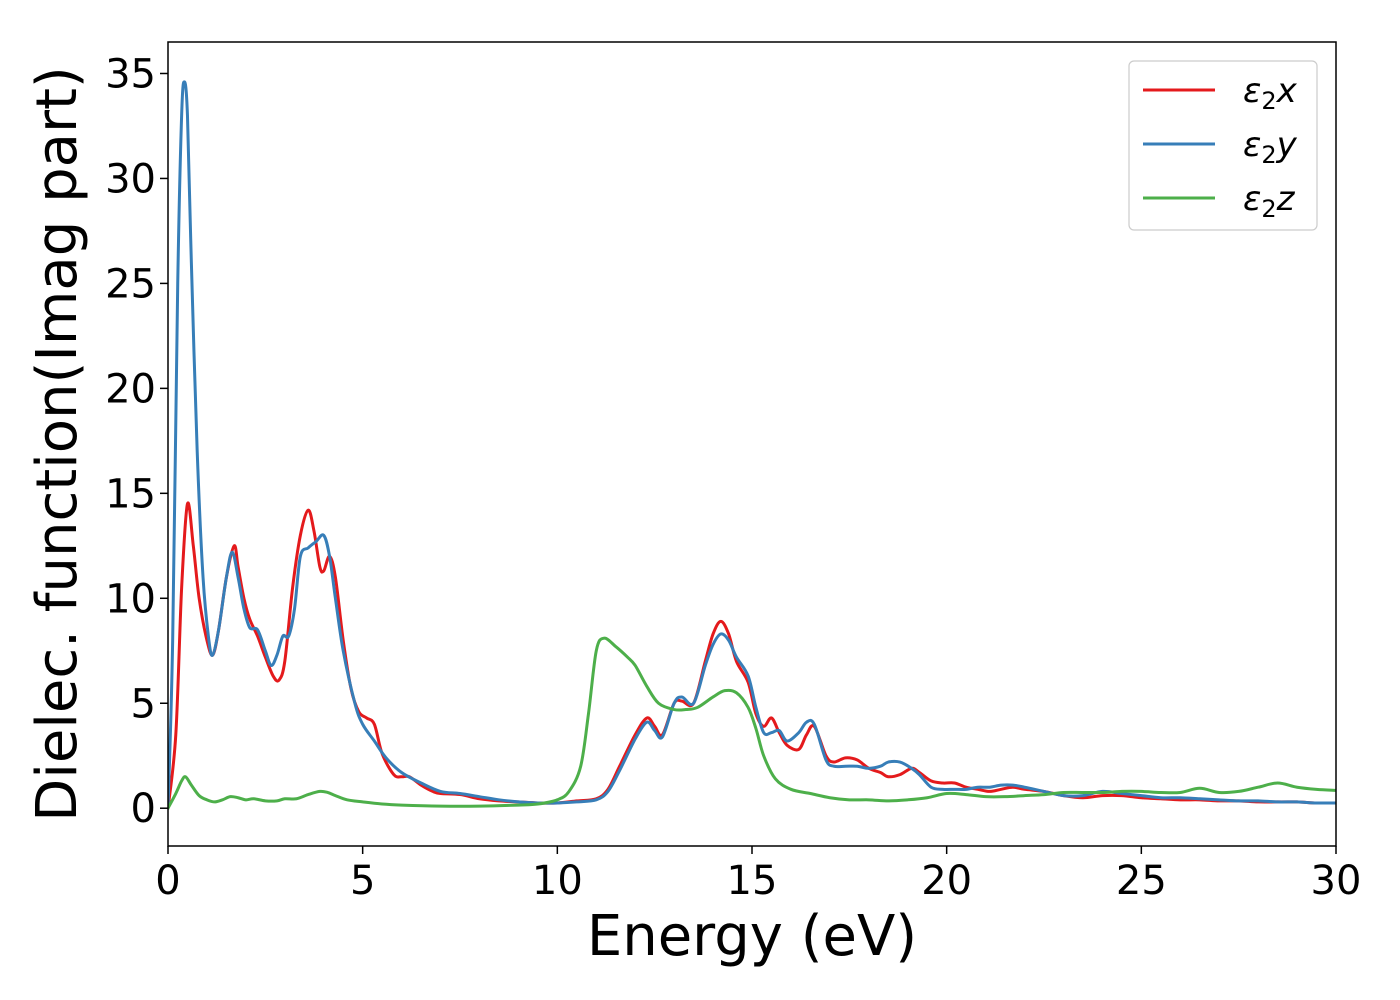 Image resolution: width=1400 pixels, height=1000 pixels. I want to click on x-tick-label: 20, so click(946, 881).